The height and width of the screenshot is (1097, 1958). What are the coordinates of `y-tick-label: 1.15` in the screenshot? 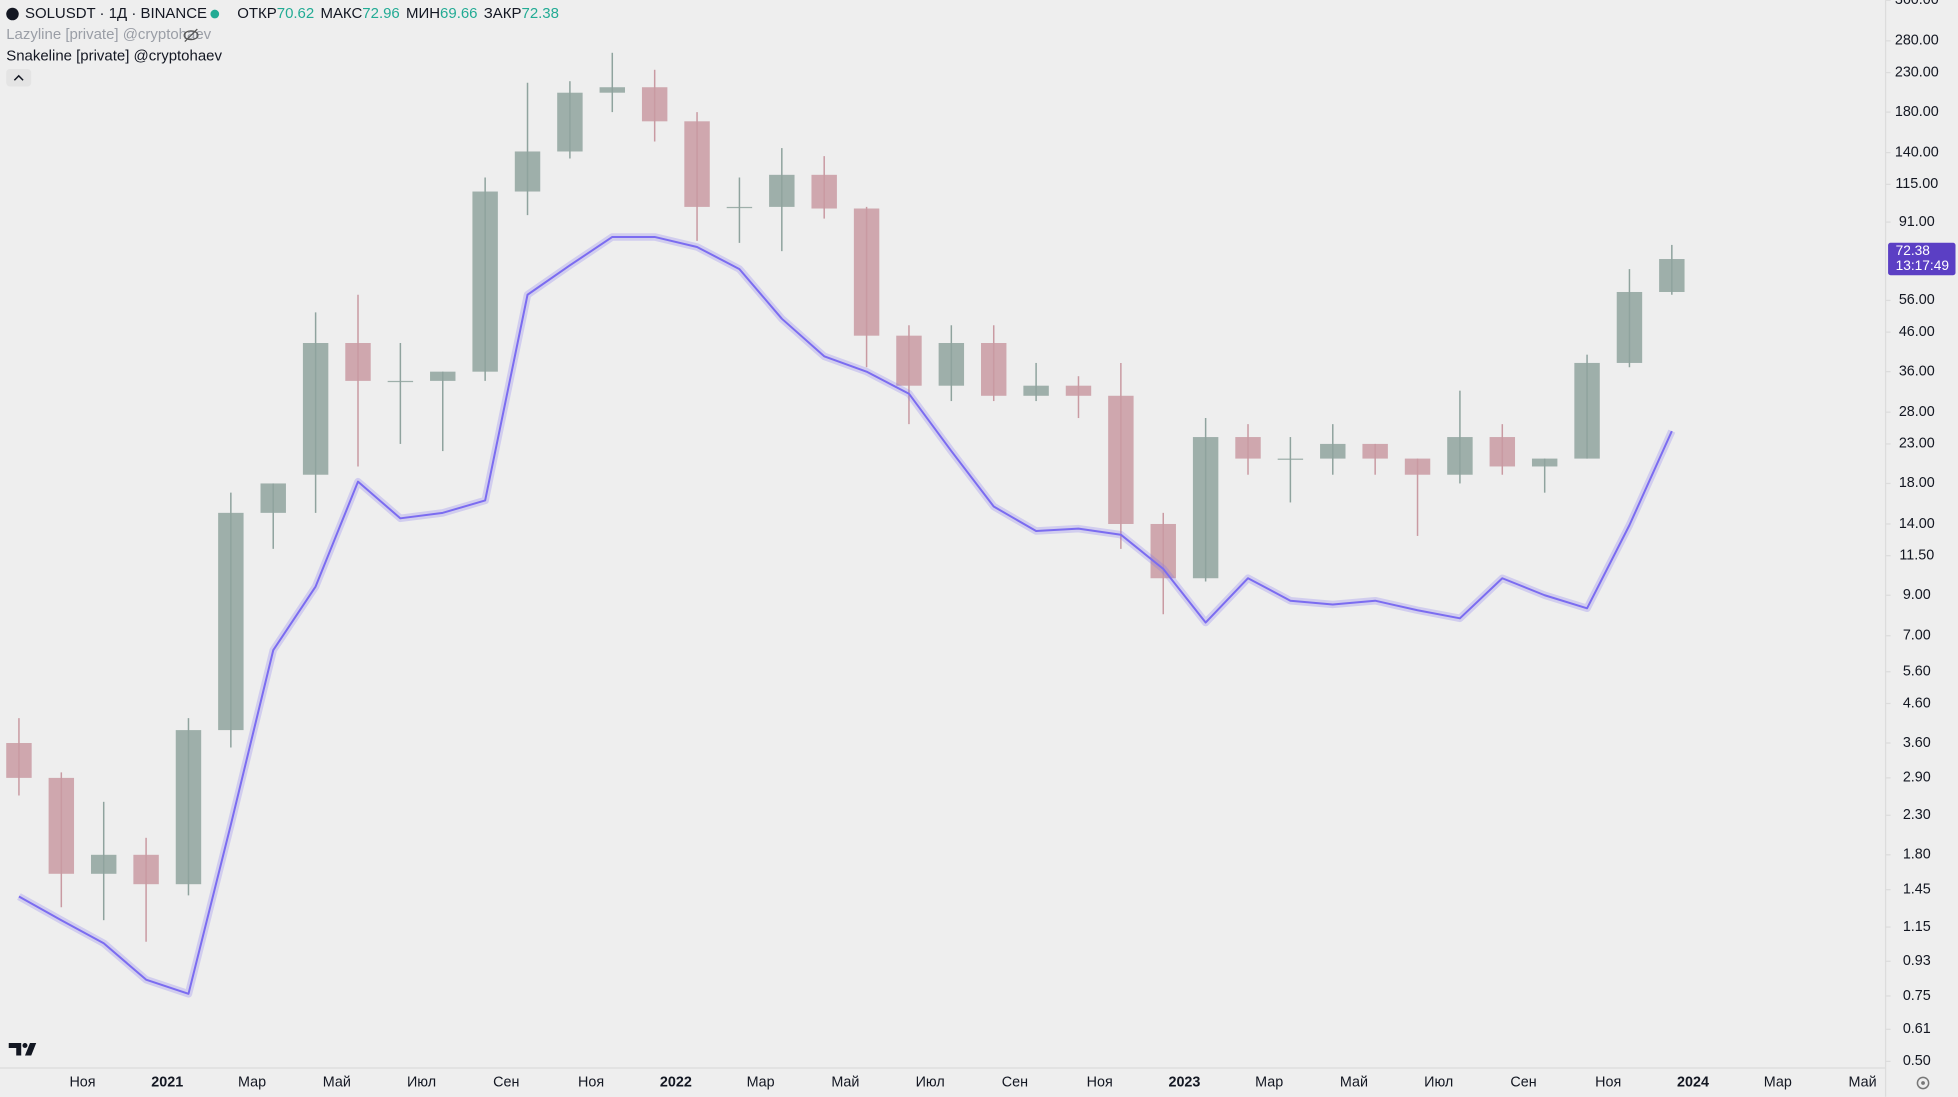 It's located at (1917, 927).